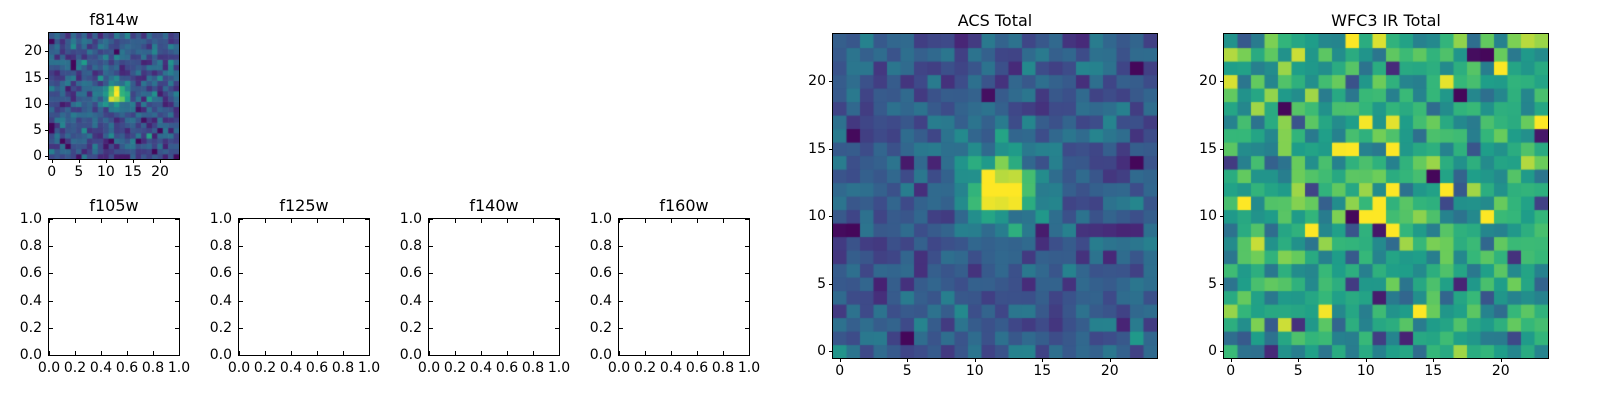 This screenshot has height=400, width=1600. I want to click on plot-title-f125w: f125w, so click(304, 206).